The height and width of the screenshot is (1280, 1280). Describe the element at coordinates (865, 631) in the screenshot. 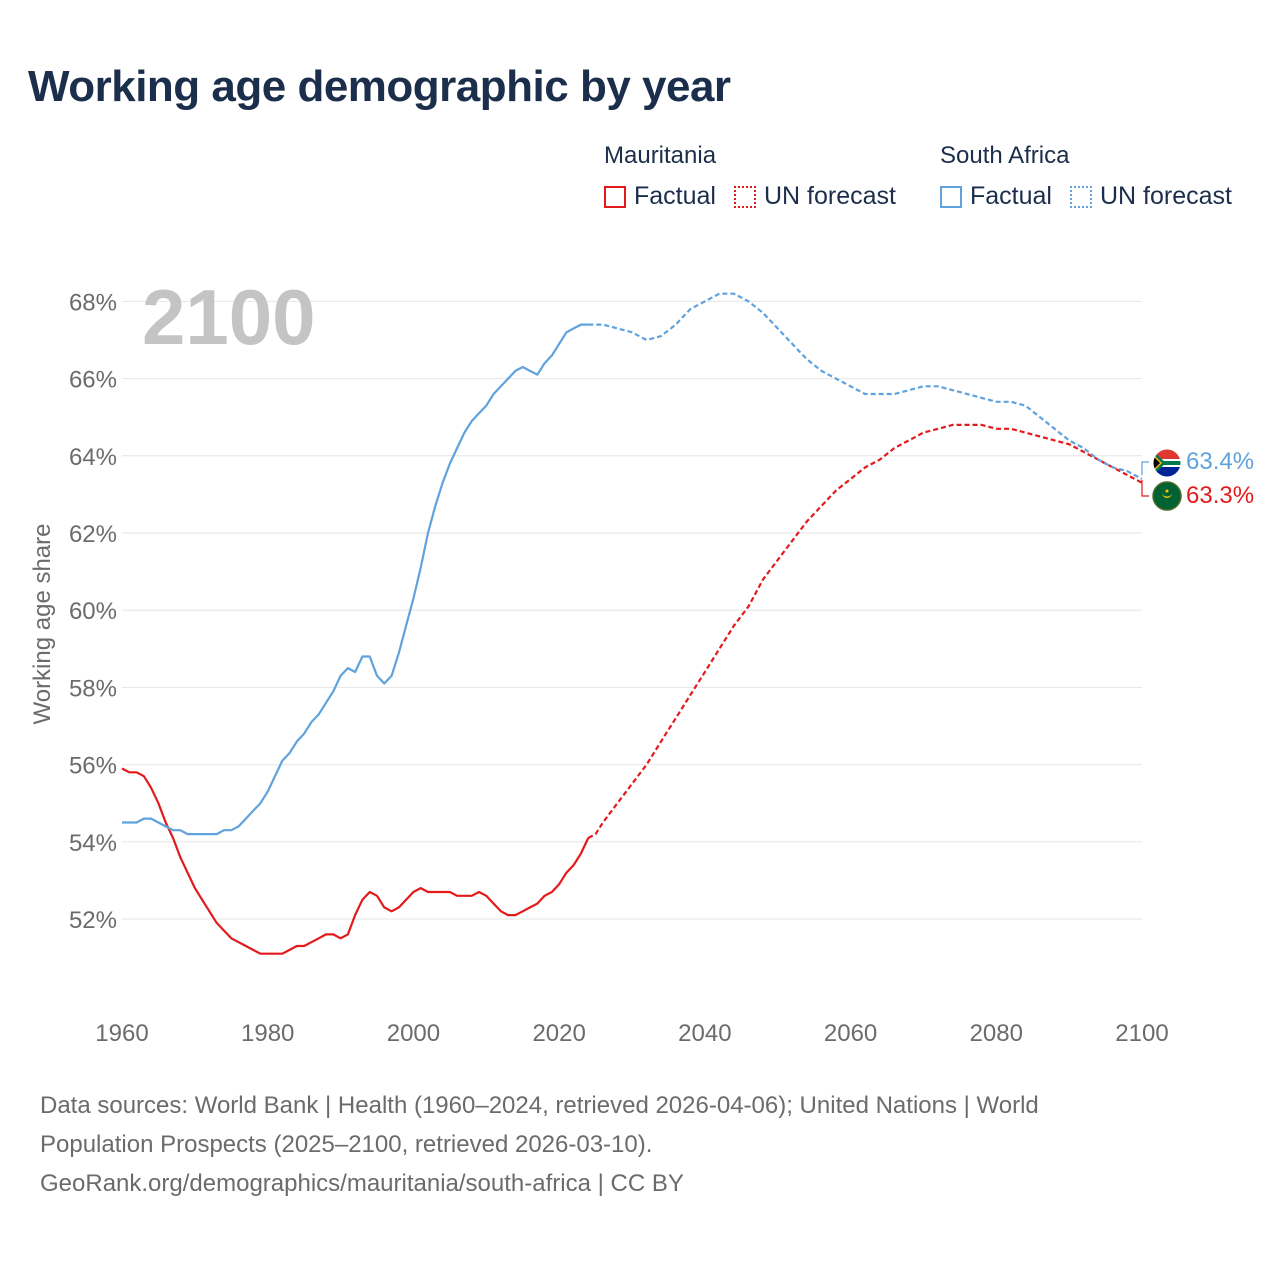

I see `series-line-mauritania-forecast` at that location.